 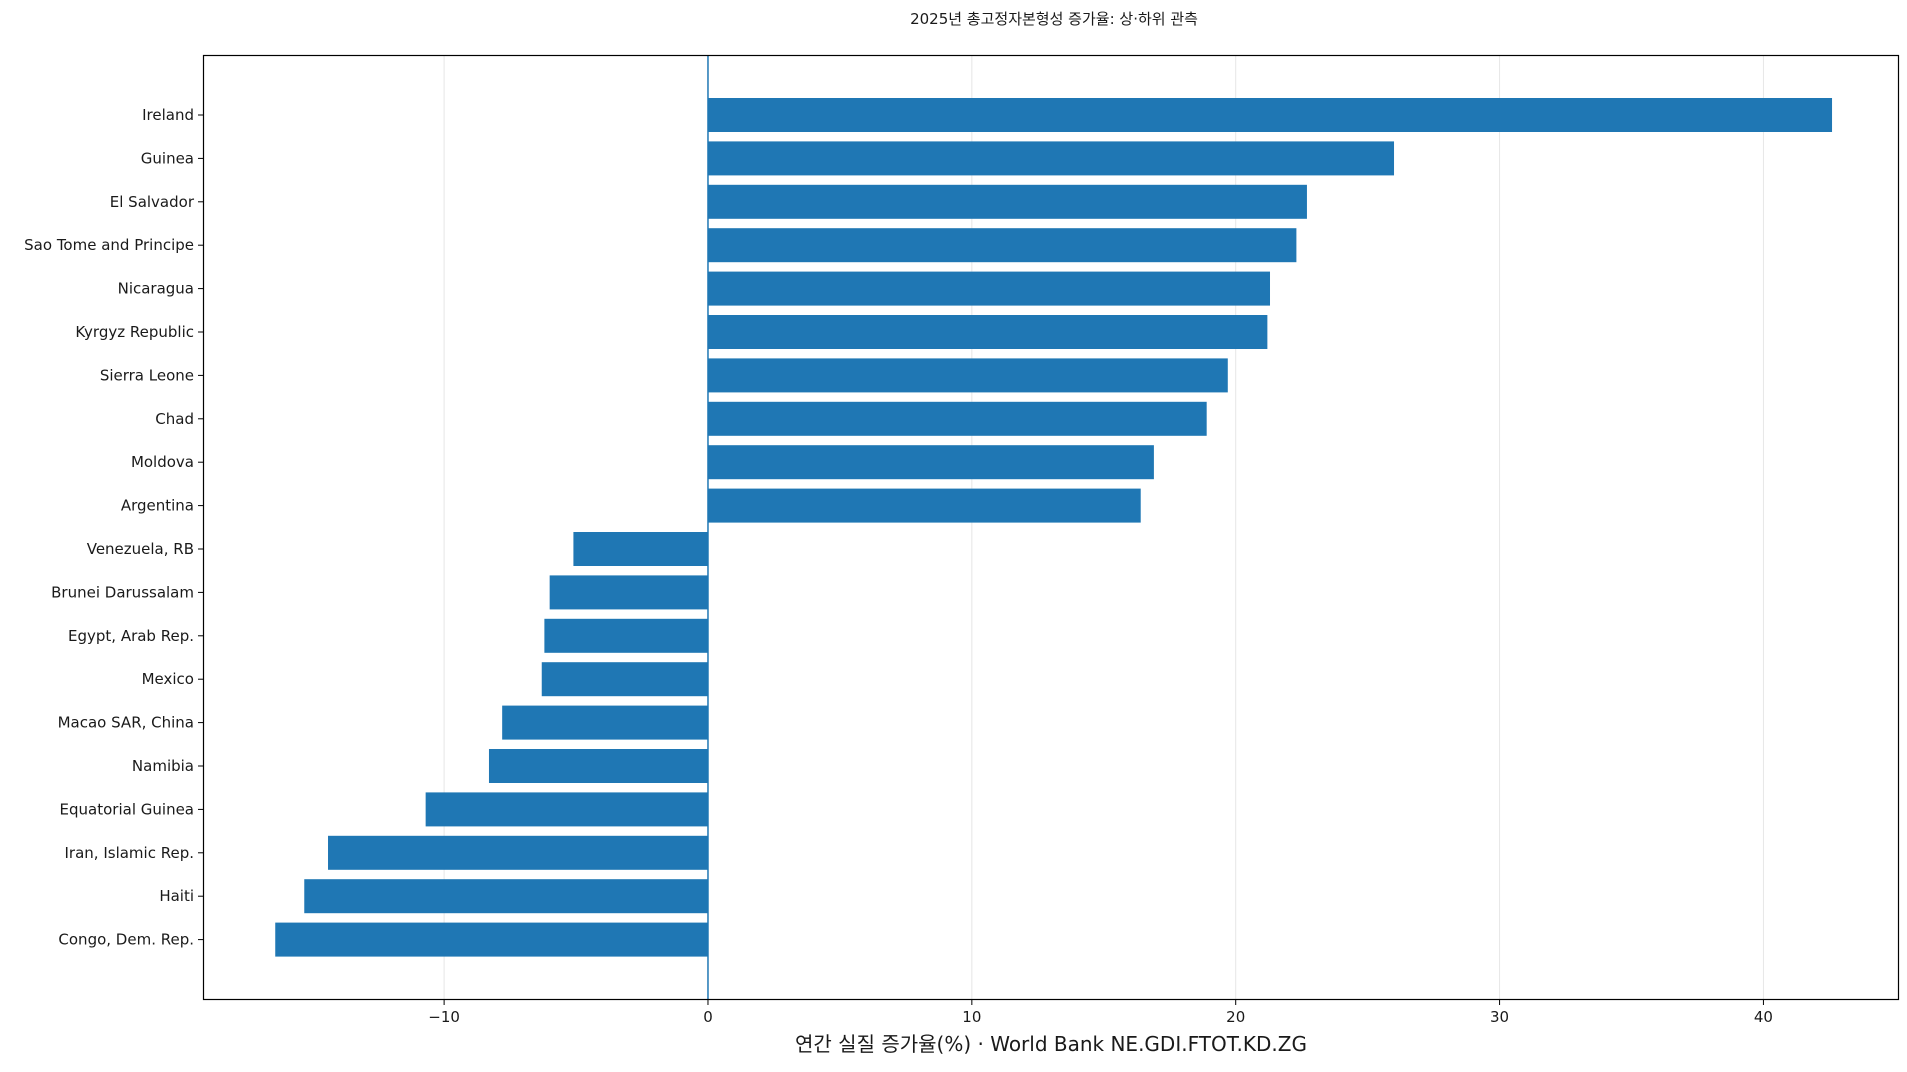 I want to click on y-tick-label: Venezuela, RB, so click(x=140, y=549).